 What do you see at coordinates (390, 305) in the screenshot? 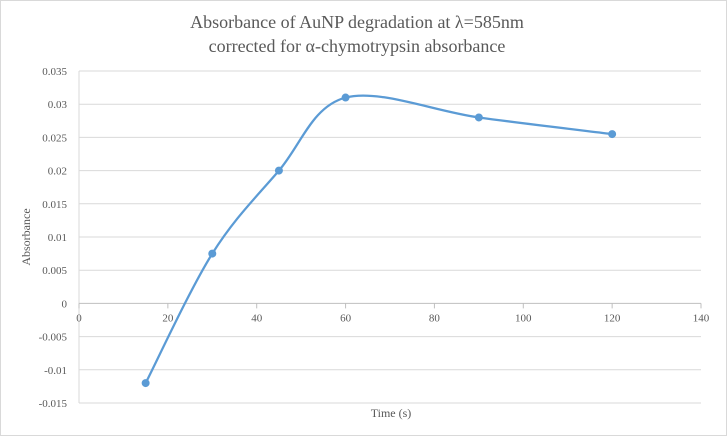
I see `axes` at bounding box center [390, 305].